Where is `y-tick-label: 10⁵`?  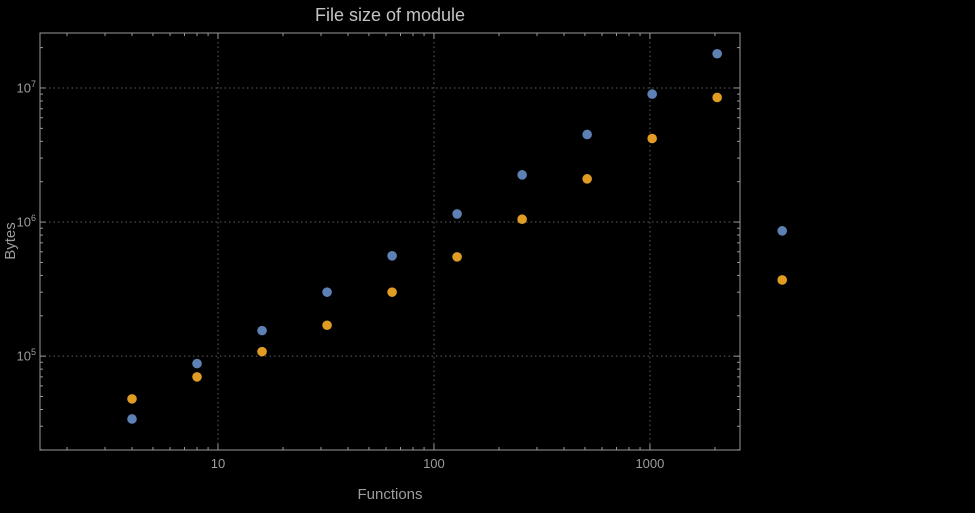 y-tick-label: 10⁵ is located at coordinates (26, 355).